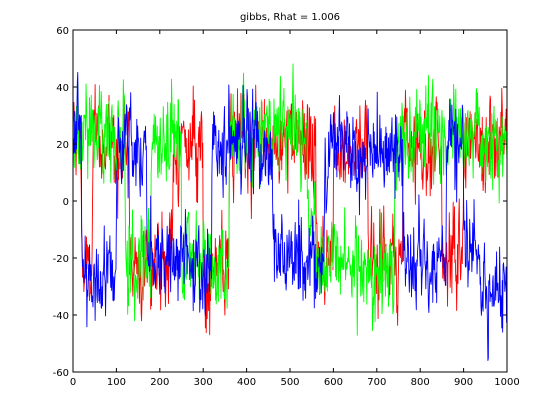 This screenshot has height=419, width=559. Describe the element at coordinates (61, 259) in the screenshot. I see `y-tick-label: -20` at that location.